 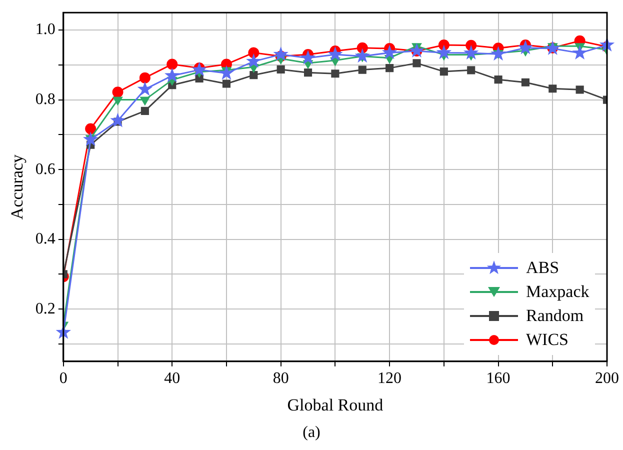 What do you see at coordinates (45, 239) in the screenshot?
I see `y-tick-label: 0.4` at bounding box center [45, 239].